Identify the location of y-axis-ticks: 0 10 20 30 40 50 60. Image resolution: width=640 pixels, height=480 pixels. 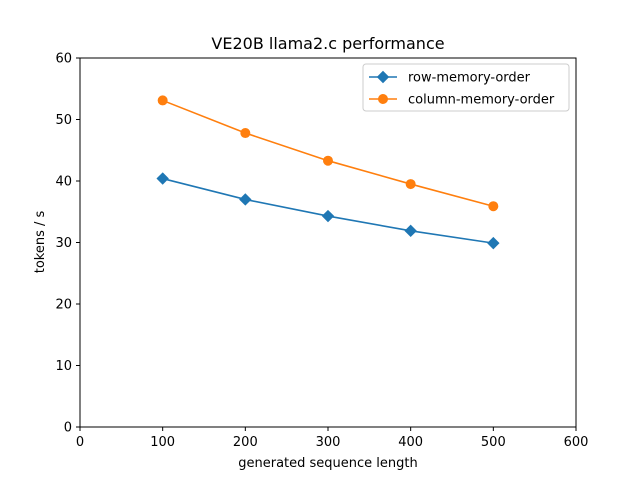
(67, 244).